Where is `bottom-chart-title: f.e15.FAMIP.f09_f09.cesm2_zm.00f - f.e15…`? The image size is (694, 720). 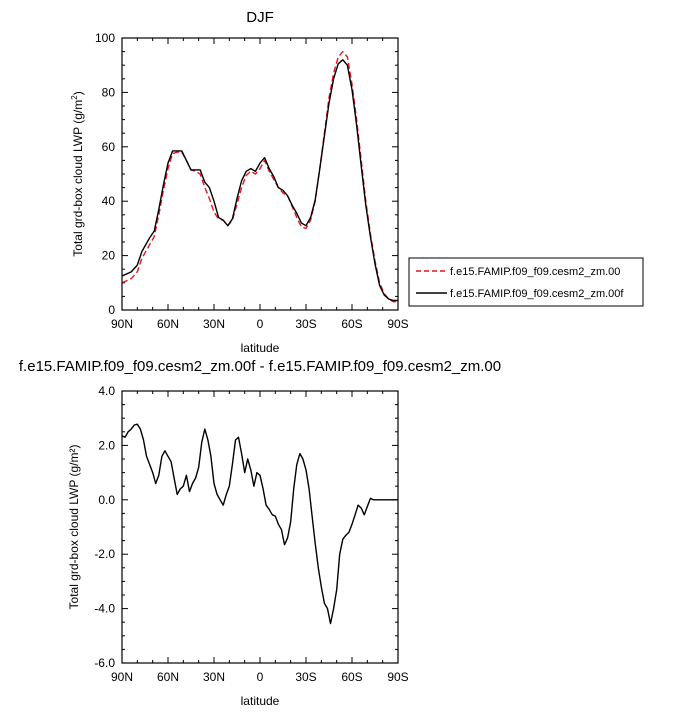 bottom-chart-title: f.e15.FAMIP.f09_f09.cesm2_zm.00f - f.e15… is located at coordinates (260, 366).